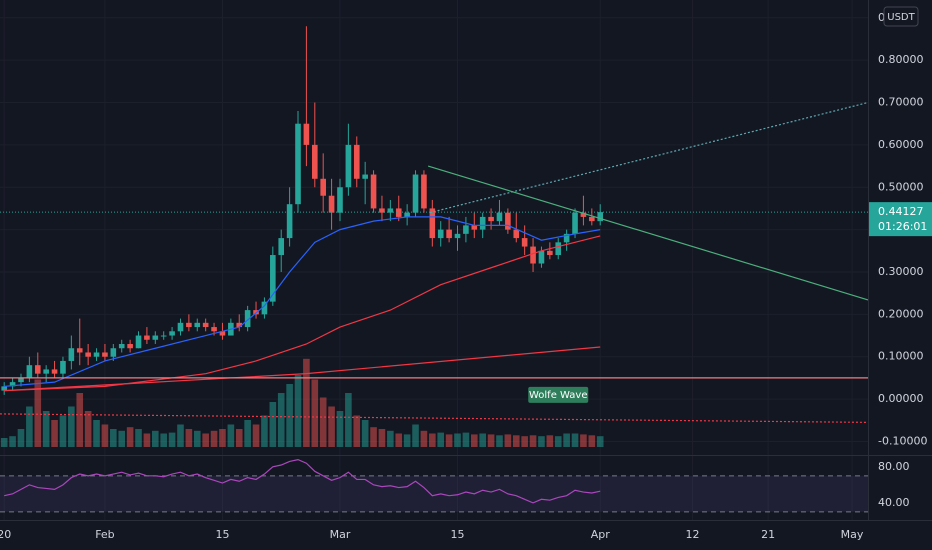 The image size is (932, 550). I want to click on annotation-label: Wolfe Wave, so click(558, 395).